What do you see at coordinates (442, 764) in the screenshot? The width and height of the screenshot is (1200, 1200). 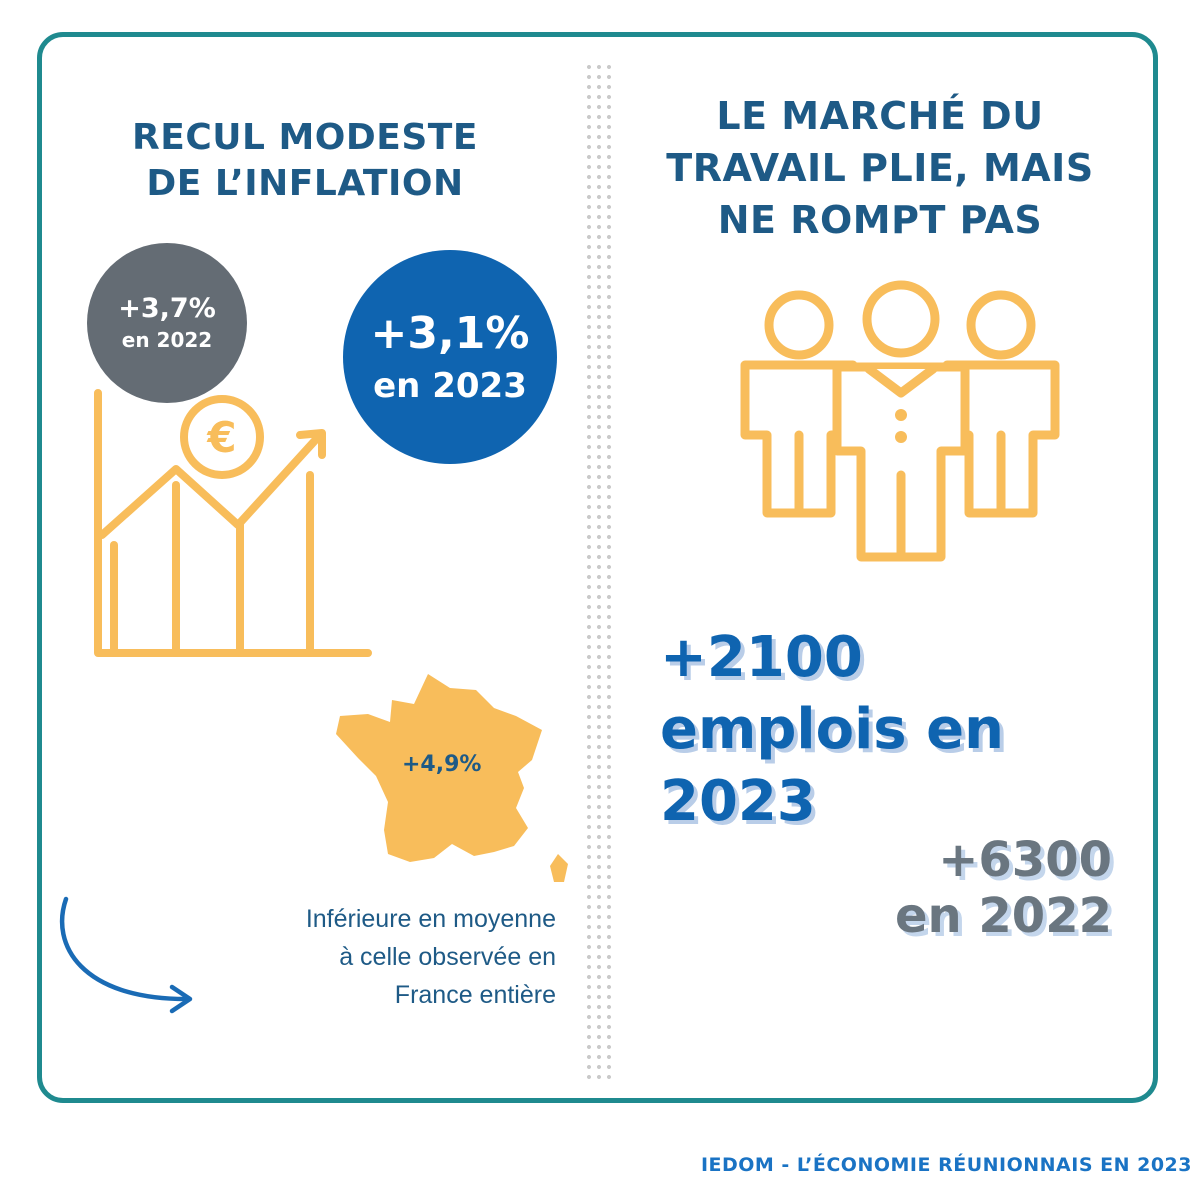 I see `france-inflation-value: +4,9%` at bounding box center [442, 764].